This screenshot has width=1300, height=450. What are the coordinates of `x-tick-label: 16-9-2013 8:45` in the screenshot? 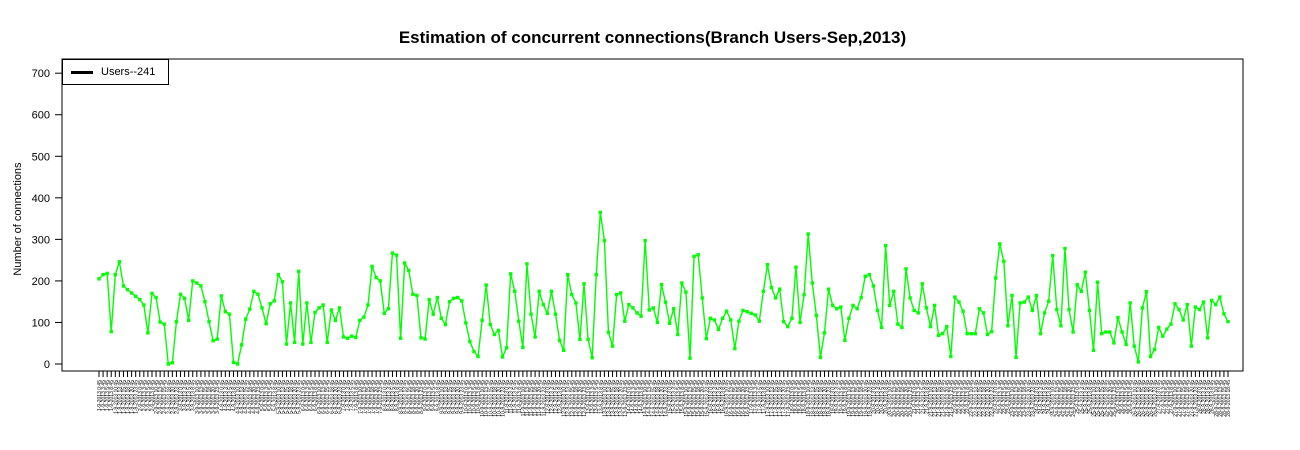 It's located at (724, 397).